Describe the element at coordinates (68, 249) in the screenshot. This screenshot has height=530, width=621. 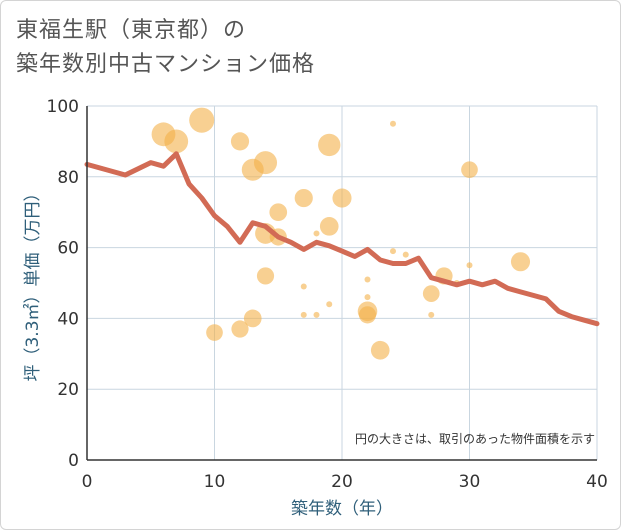
I see `y-tick-label: 60` at that location.